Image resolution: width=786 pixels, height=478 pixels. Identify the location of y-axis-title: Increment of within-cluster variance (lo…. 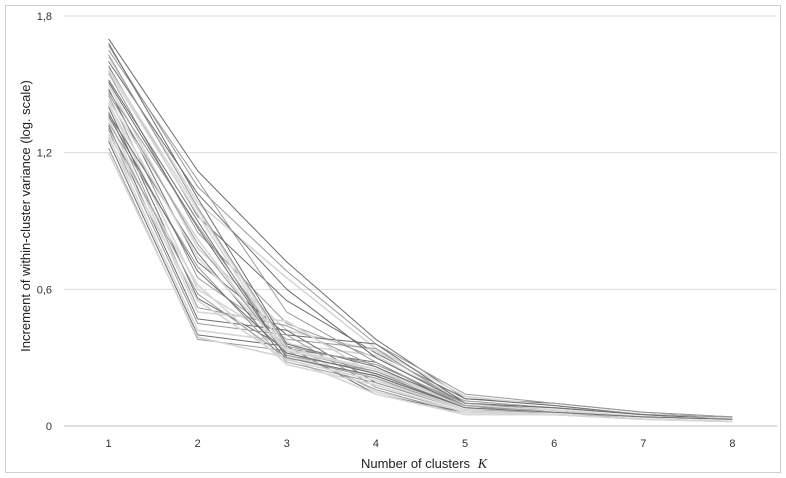
(25, 216).